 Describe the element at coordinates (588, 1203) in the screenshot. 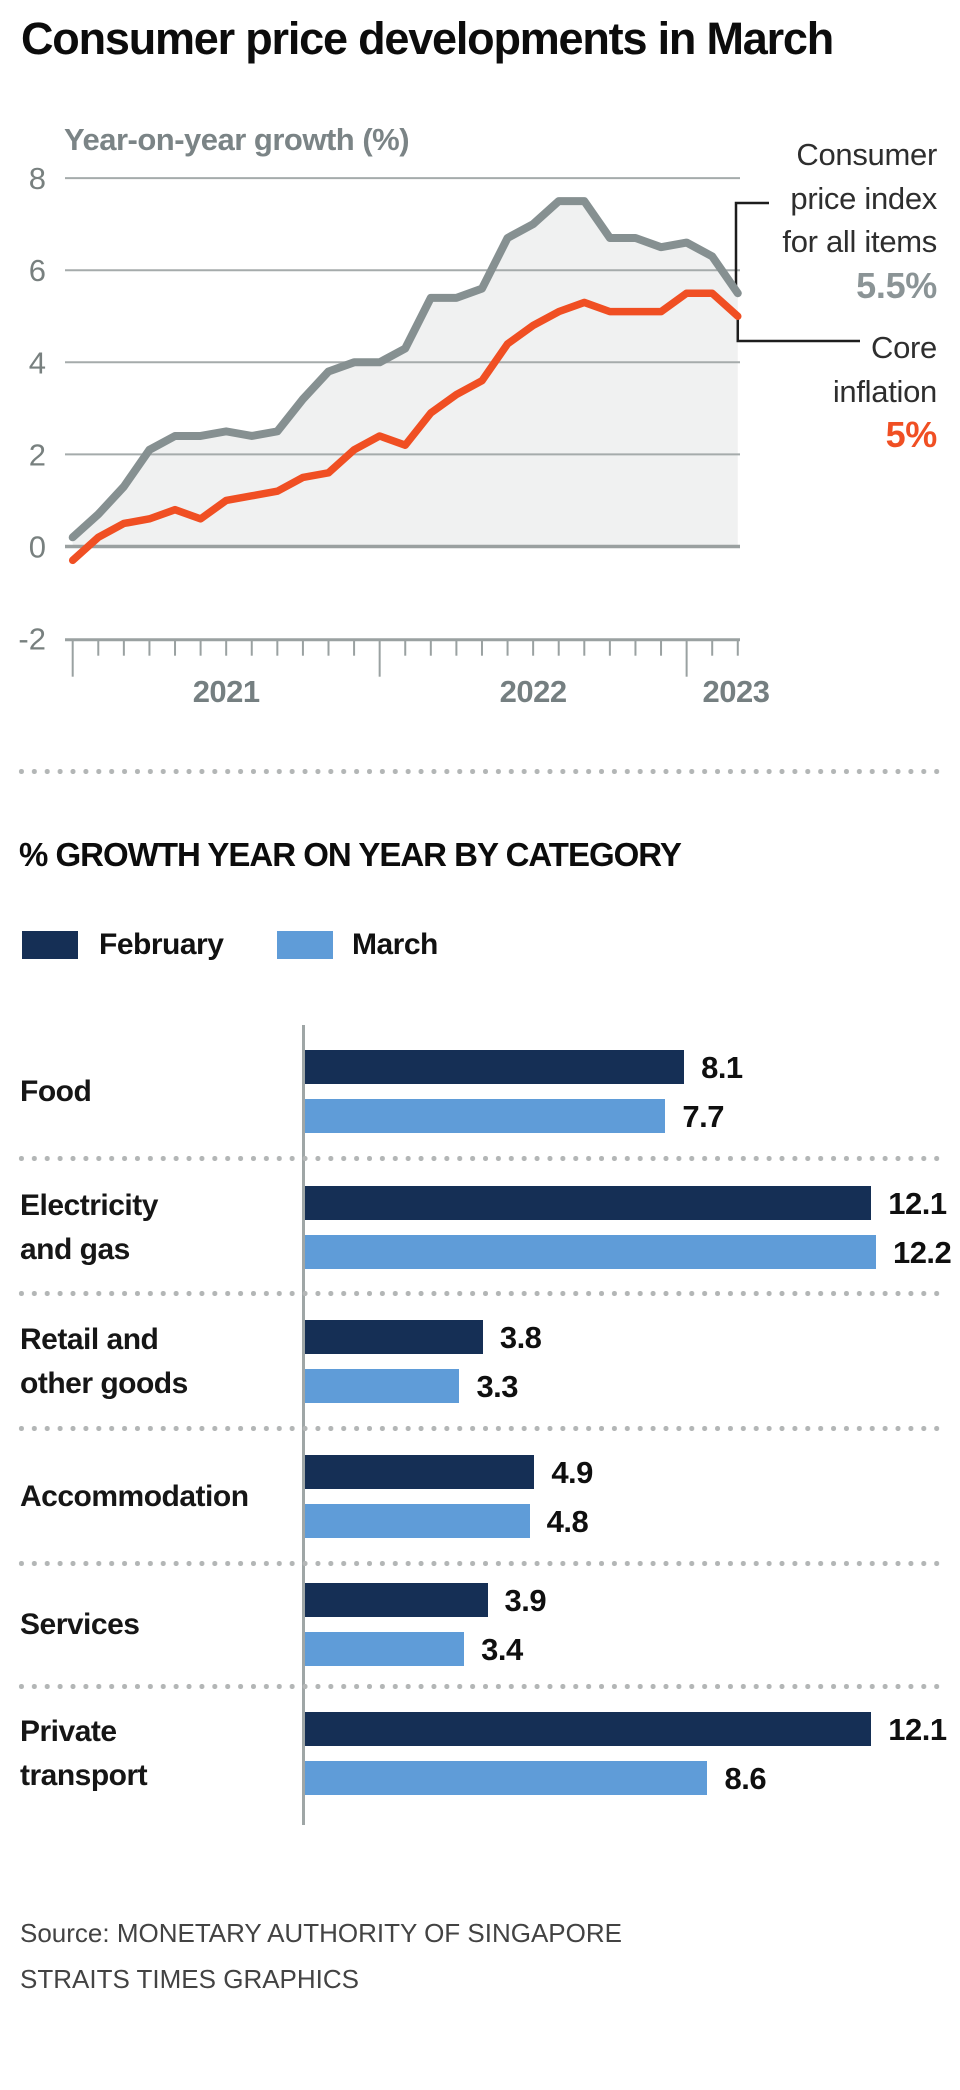

I see `bar-february-electricity-and-gas` at that location.